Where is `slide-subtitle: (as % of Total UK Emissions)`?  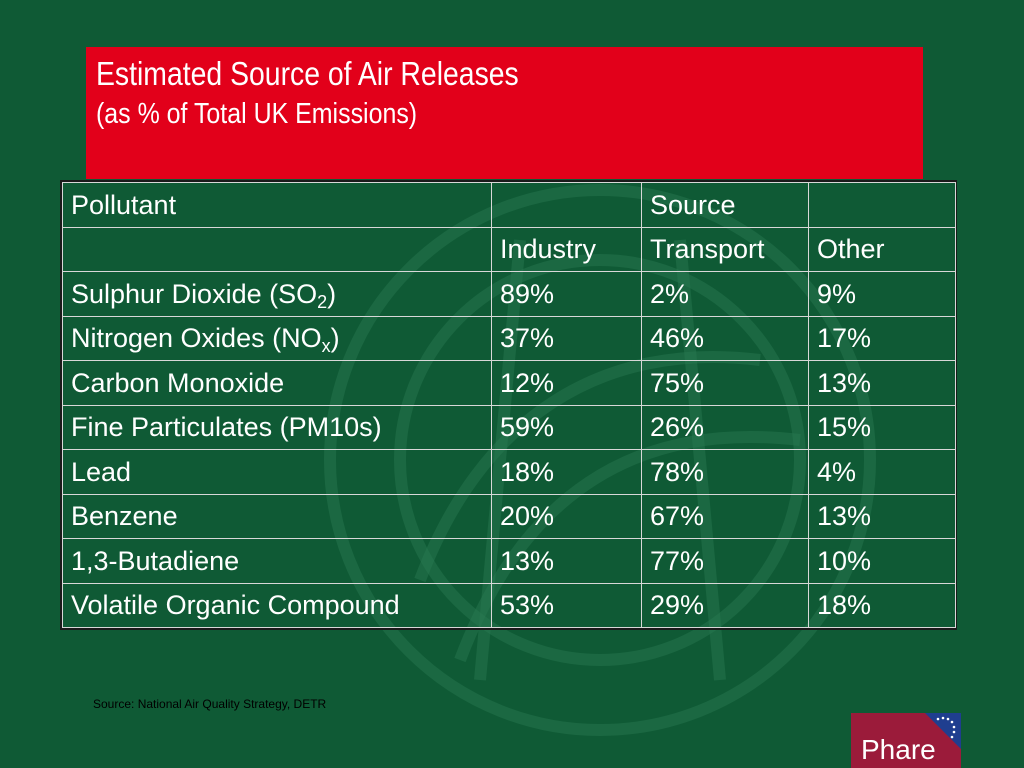 slide-subtitle: (as % of Total UK Emissions) is located at coordinates (257, 114).